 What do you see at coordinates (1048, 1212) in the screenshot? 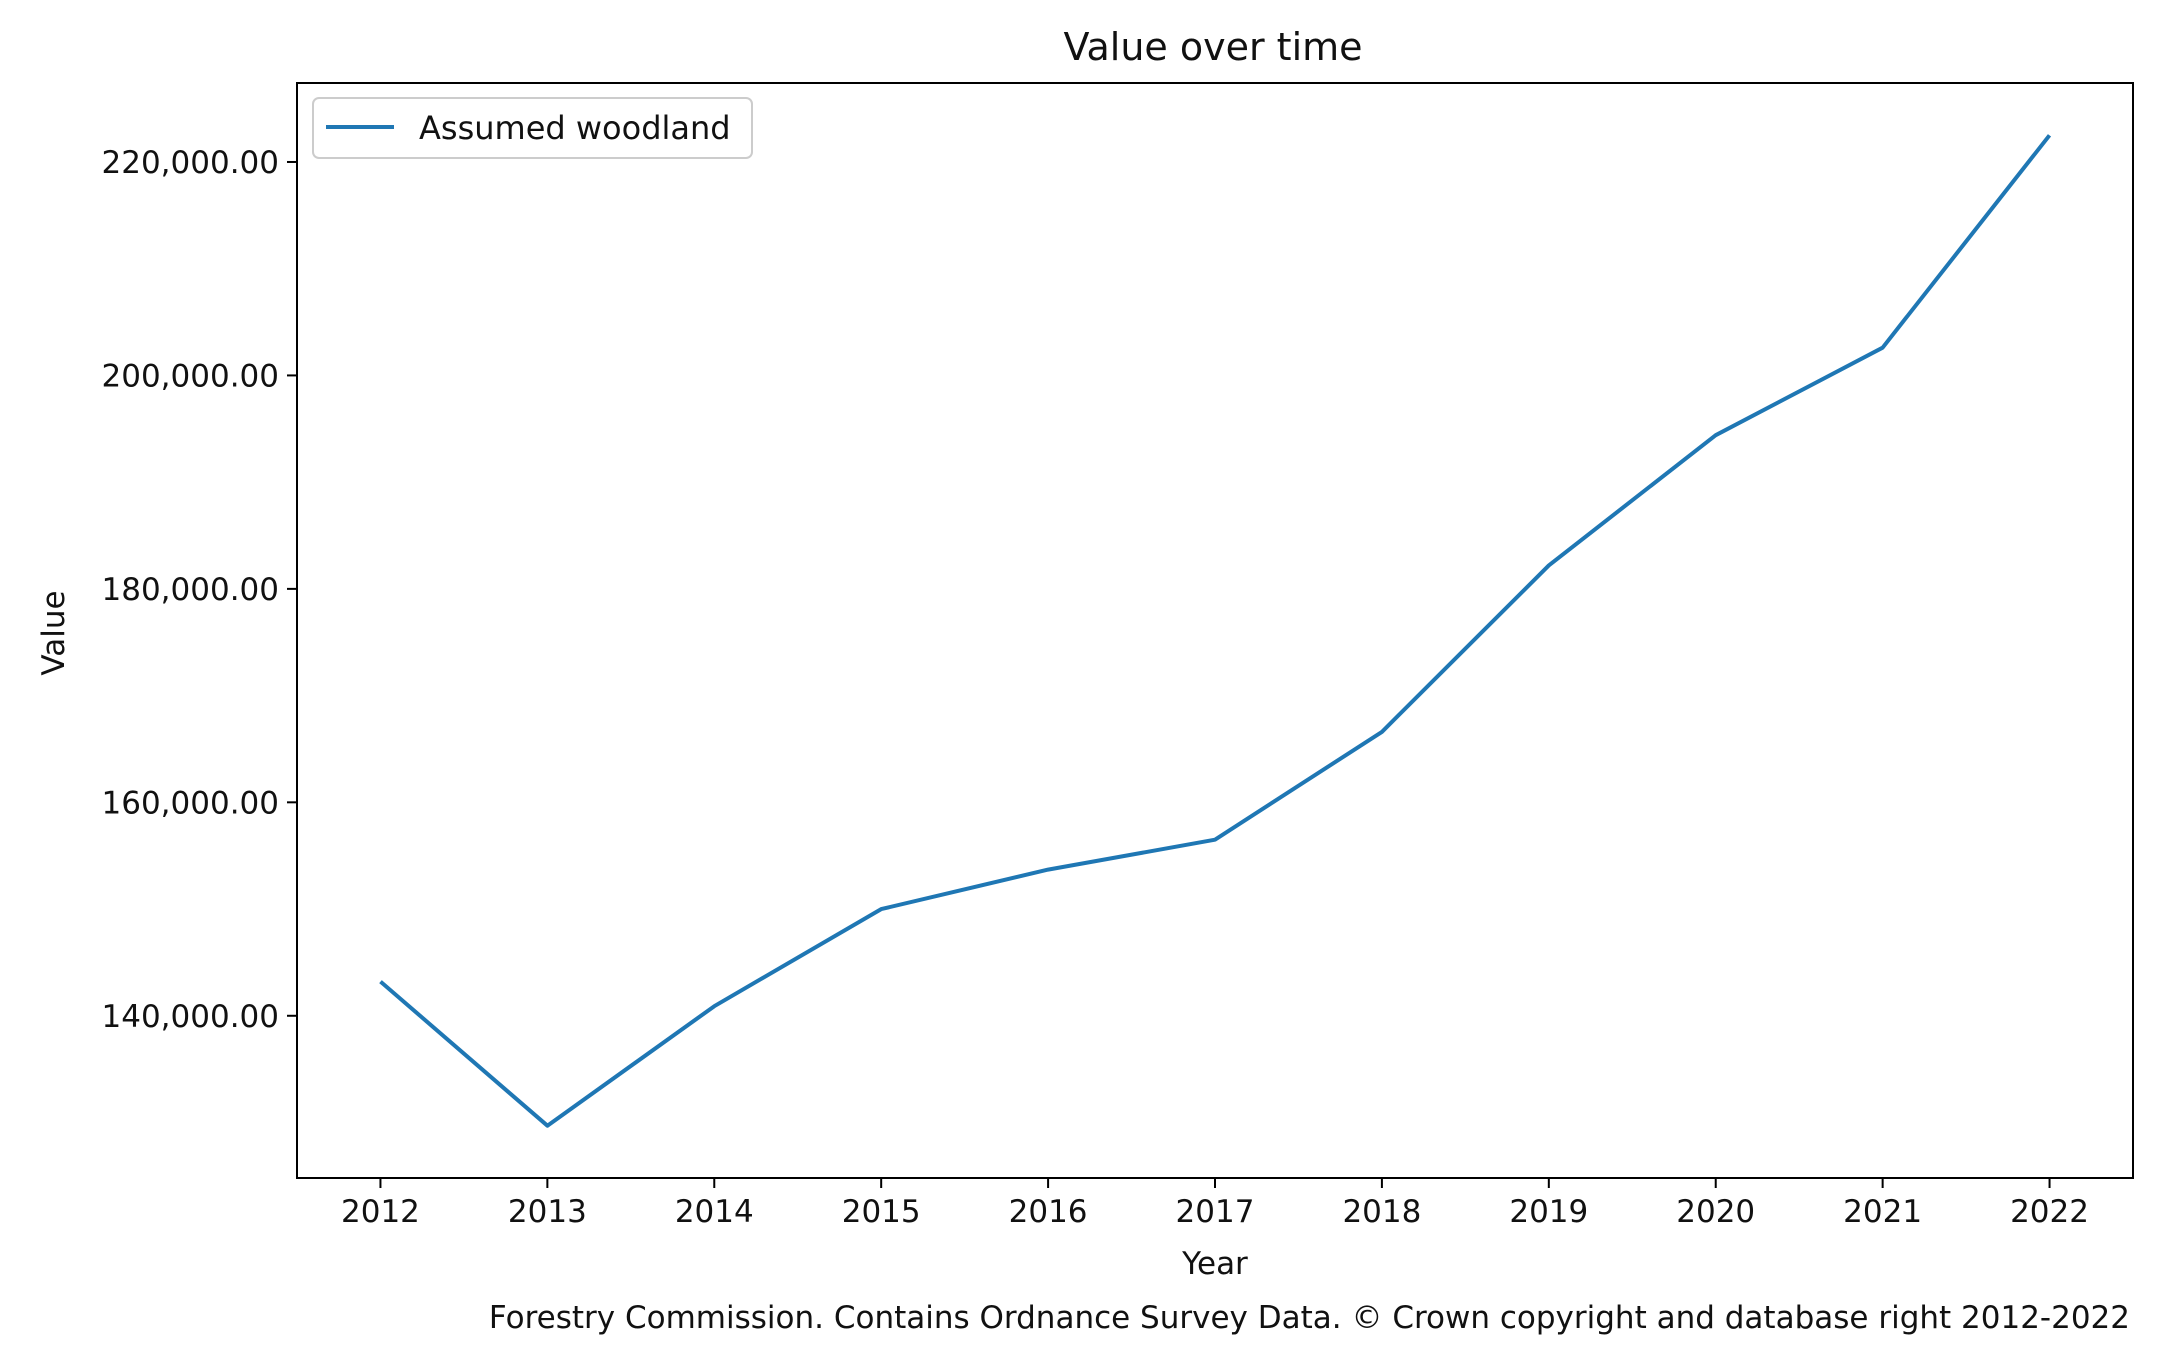
I see `x-tick-label: 2016` at bounding box center [1048, 1212].